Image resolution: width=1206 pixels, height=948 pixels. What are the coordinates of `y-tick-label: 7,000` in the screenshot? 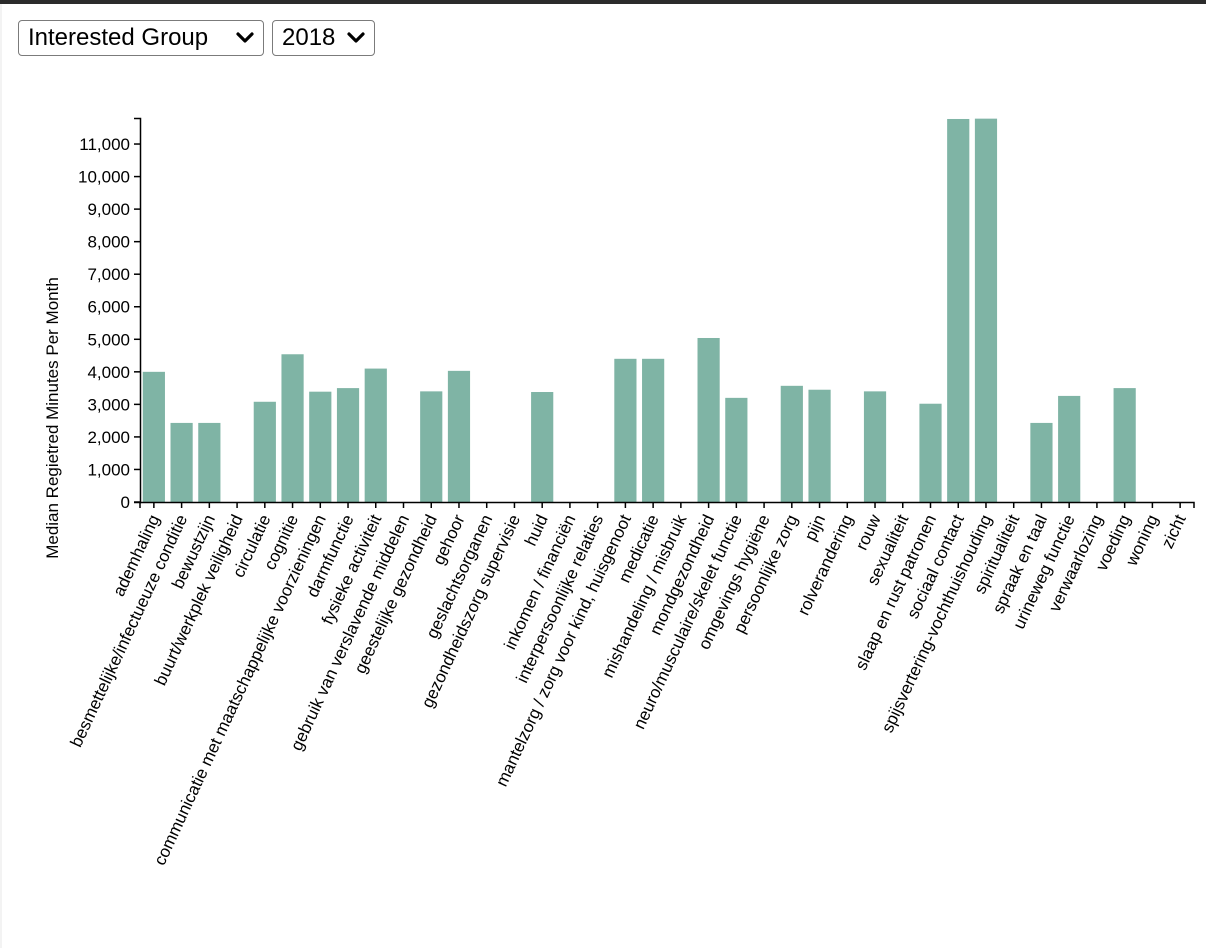 It's located at (108, 274).